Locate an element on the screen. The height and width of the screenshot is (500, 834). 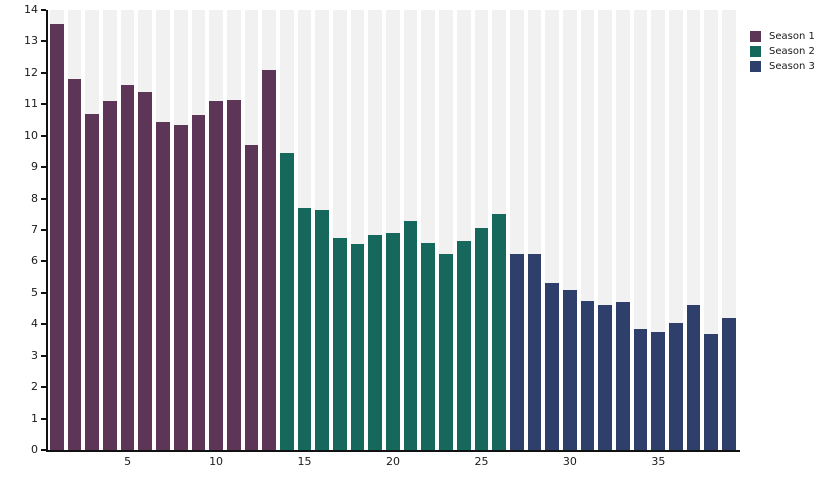
bar-season1-ep5 is located at coordinates (127, 267).